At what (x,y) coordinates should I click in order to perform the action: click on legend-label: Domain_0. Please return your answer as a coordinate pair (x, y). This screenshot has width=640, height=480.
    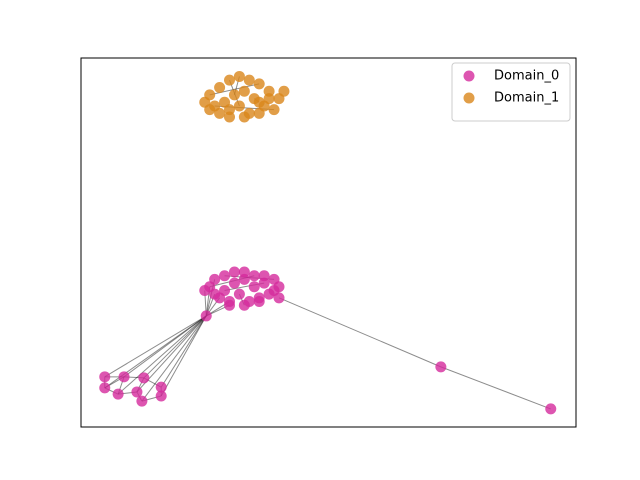
    Looking at the image, I should click on (526, 76).